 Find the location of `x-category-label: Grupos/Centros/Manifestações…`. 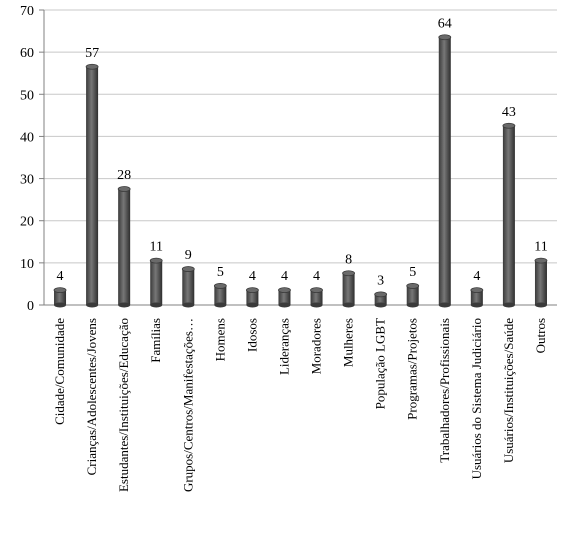

x-category-label: Grupos/Centros/Manifestações… is located at coordinates (187, 405).